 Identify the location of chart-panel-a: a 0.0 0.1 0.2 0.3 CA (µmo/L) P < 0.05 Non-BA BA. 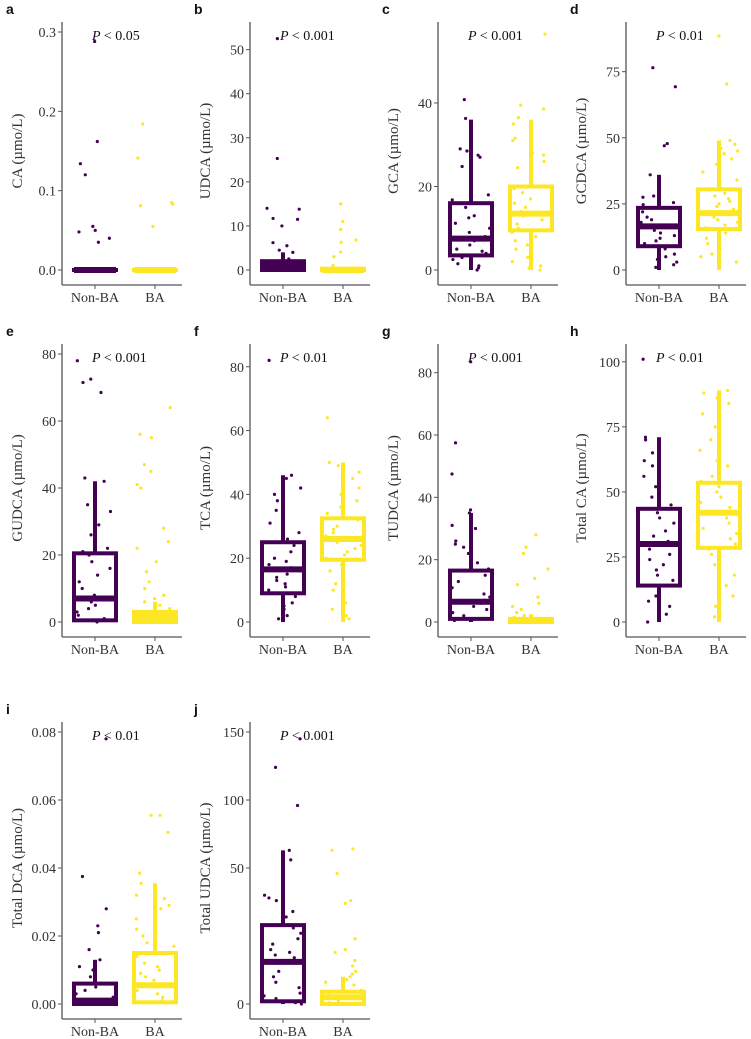
(94, 153).